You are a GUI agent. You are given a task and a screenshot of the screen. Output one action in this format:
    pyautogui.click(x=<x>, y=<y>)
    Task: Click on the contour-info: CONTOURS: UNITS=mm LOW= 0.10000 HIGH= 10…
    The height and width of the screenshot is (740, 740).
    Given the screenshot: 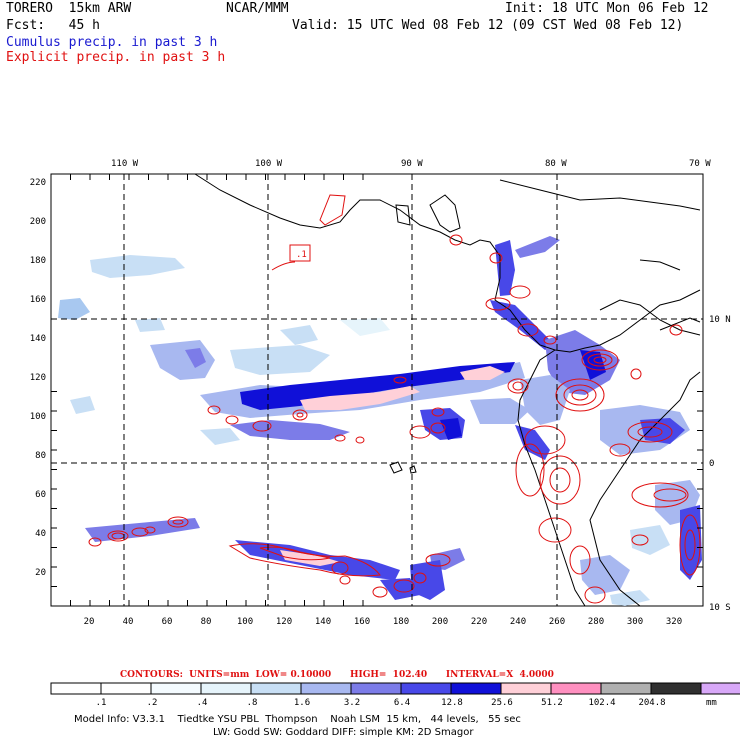 What is the action you would take?
    pyautogui.click(x=337, y=675)
    